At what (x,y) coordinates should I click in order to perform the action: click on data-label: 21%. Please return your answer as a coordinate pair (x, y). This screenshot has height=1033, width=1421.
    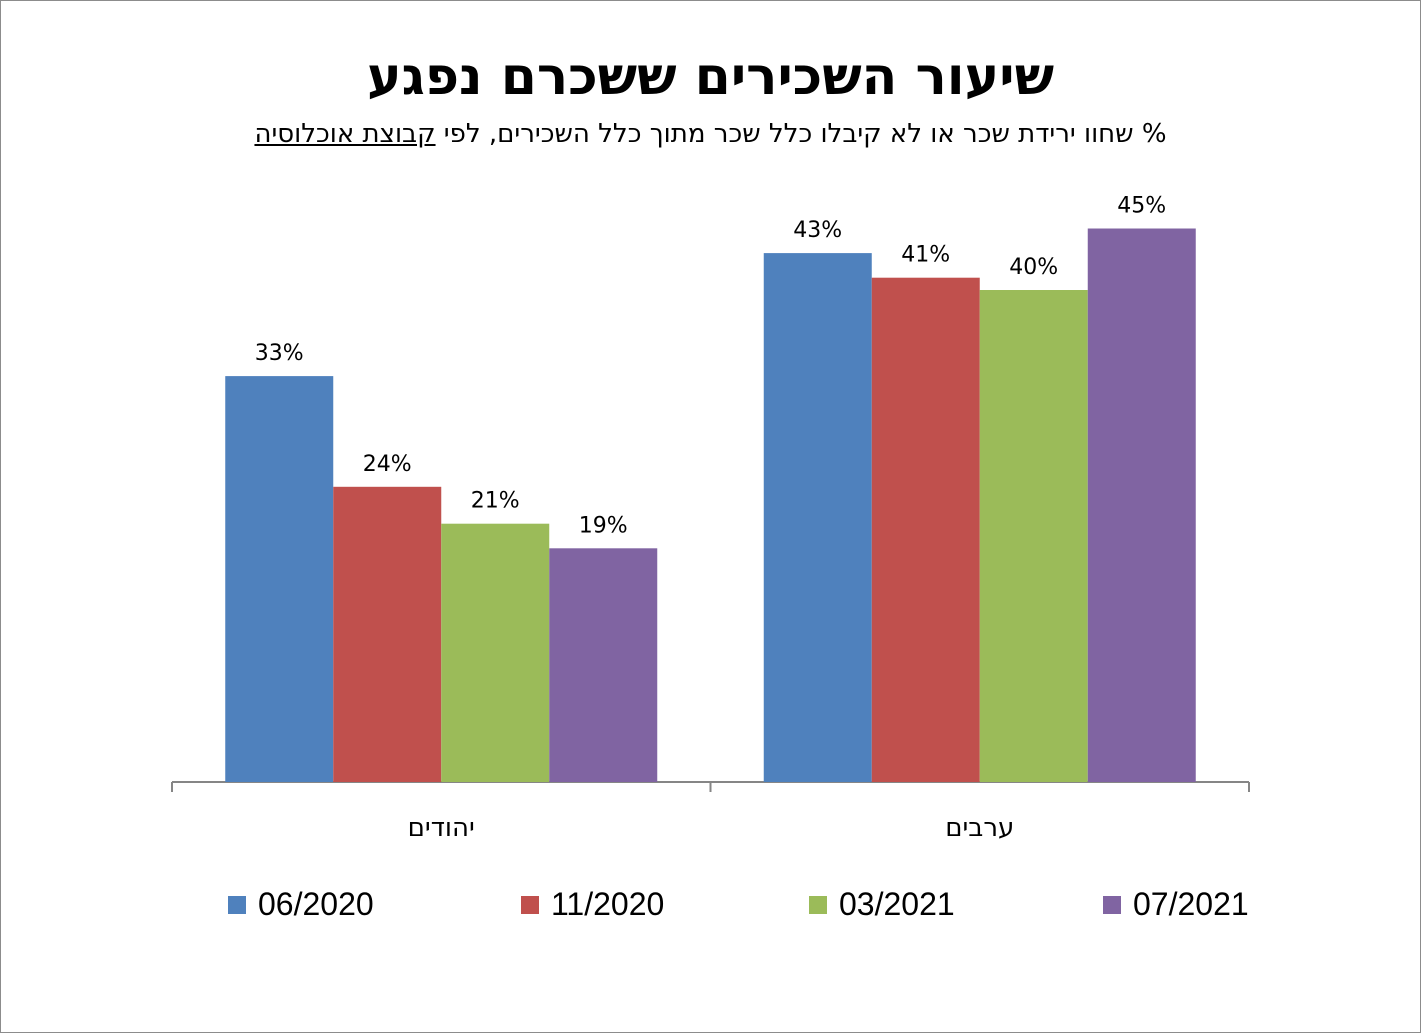
    Looking at the image, I should click on (495, 501).